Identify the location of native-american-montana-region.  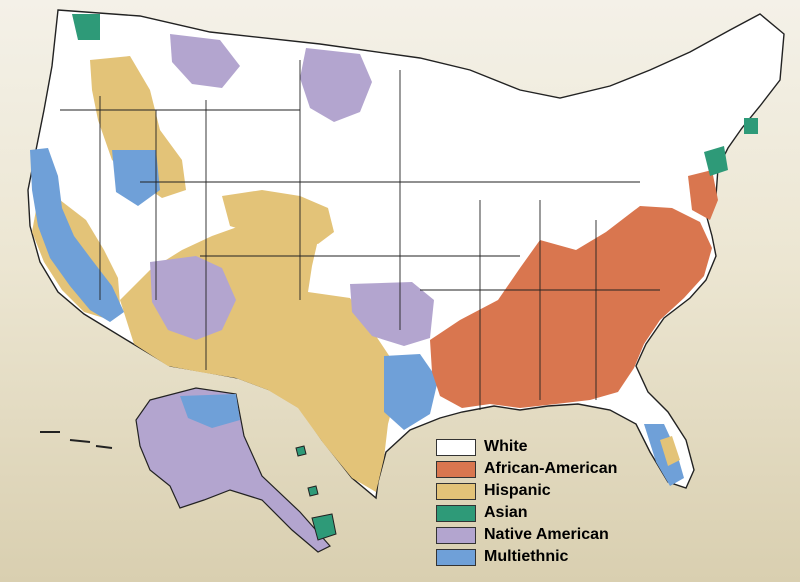
(205, 61).